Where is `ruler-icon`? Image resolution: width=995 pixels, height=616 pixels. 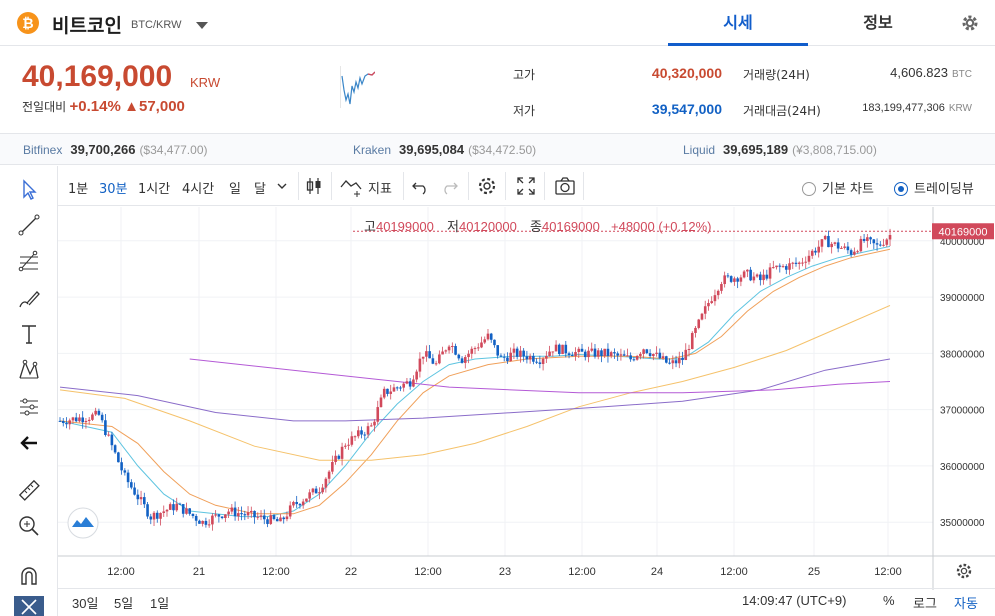
ruler-icon is located at coordinates (29, 490).